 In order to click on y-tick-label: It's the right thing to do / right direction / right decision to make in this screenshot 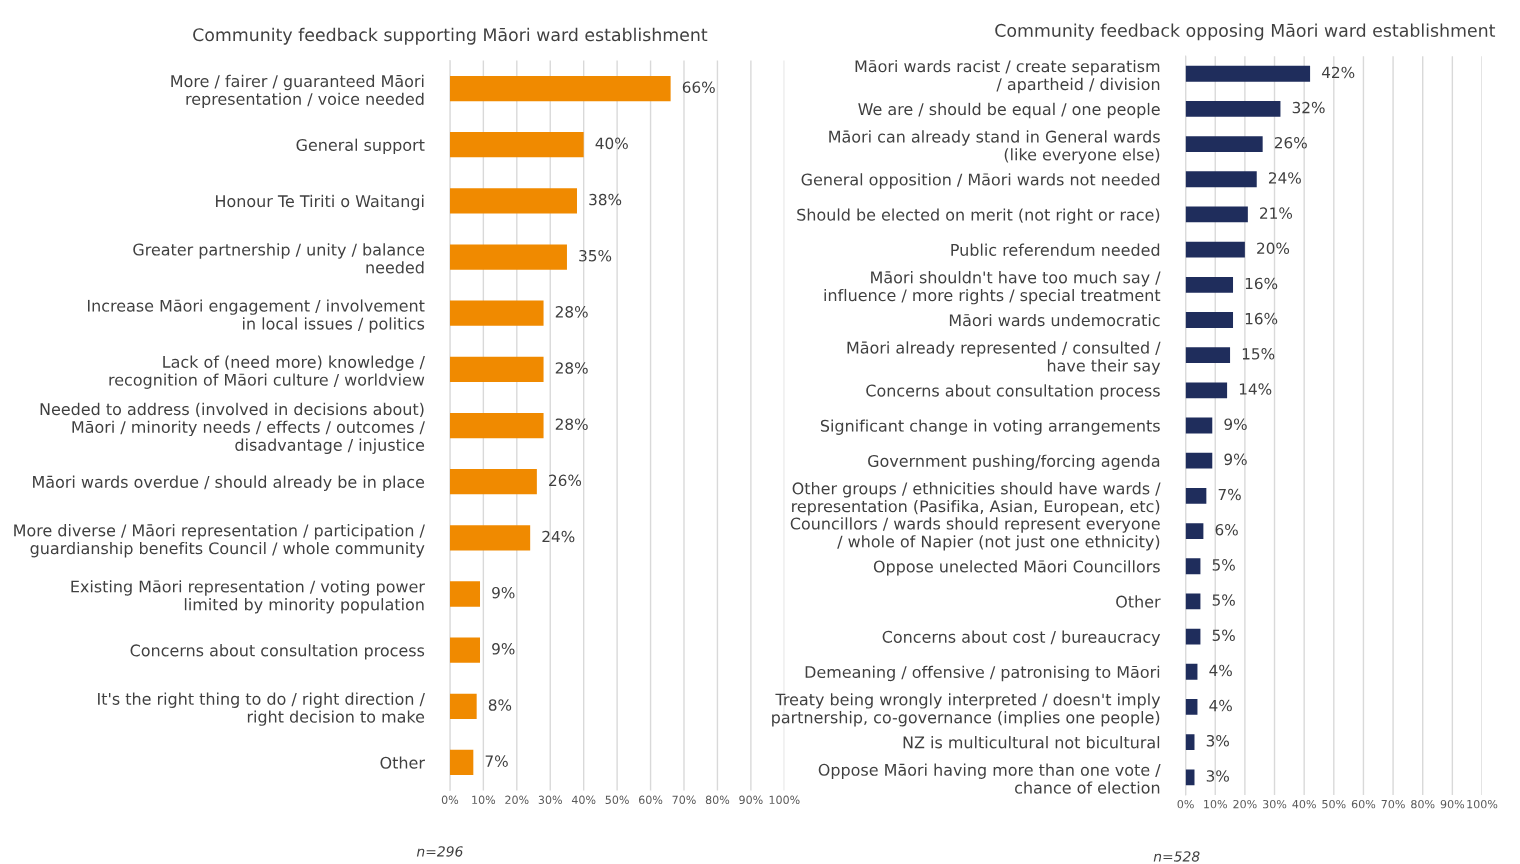, I will do `click(261, 709)`.